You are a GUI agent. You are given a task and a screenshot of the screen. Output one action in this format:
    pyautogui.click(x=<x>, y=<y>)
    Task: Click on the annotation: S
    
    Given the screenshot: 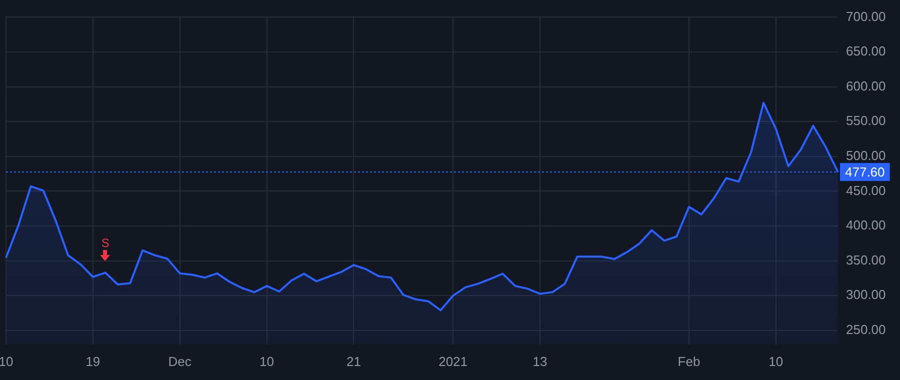 What is the action you would take?
    pyautogui.click(x=105, y=243)
    